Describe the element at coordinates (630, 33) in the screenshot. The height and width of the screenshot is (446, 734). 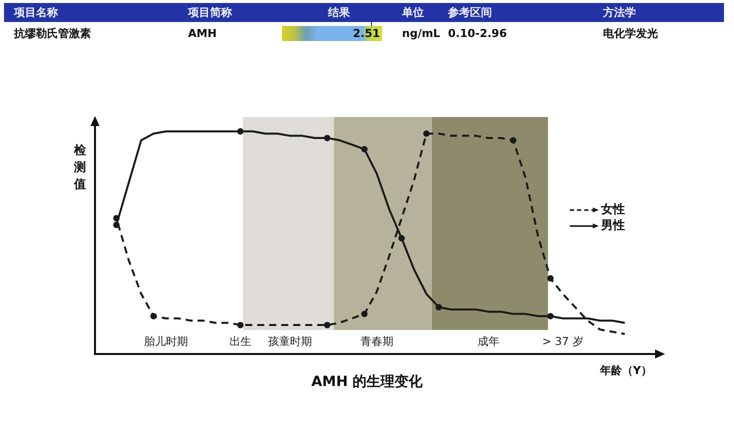
I see `text: 电化学发光` at that location.